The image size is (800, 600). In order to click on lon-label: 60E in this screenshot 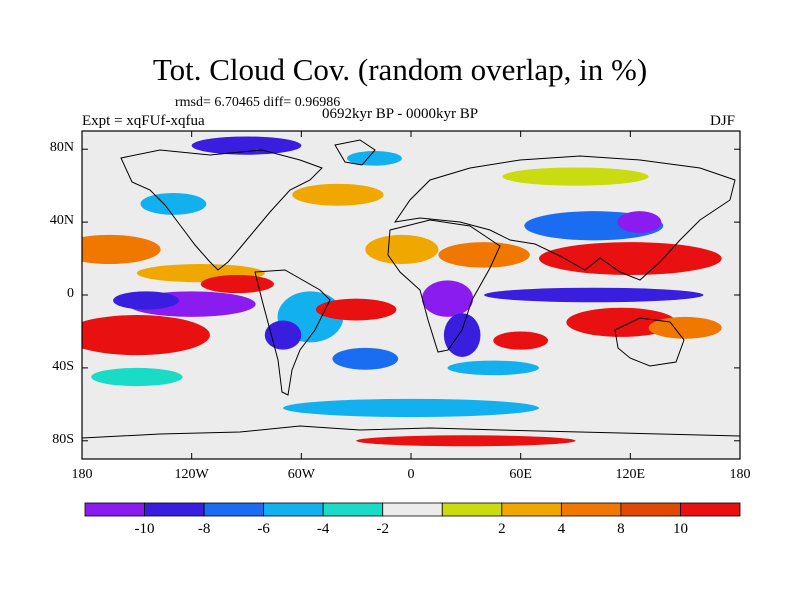, I will do `click(520, 474)`.